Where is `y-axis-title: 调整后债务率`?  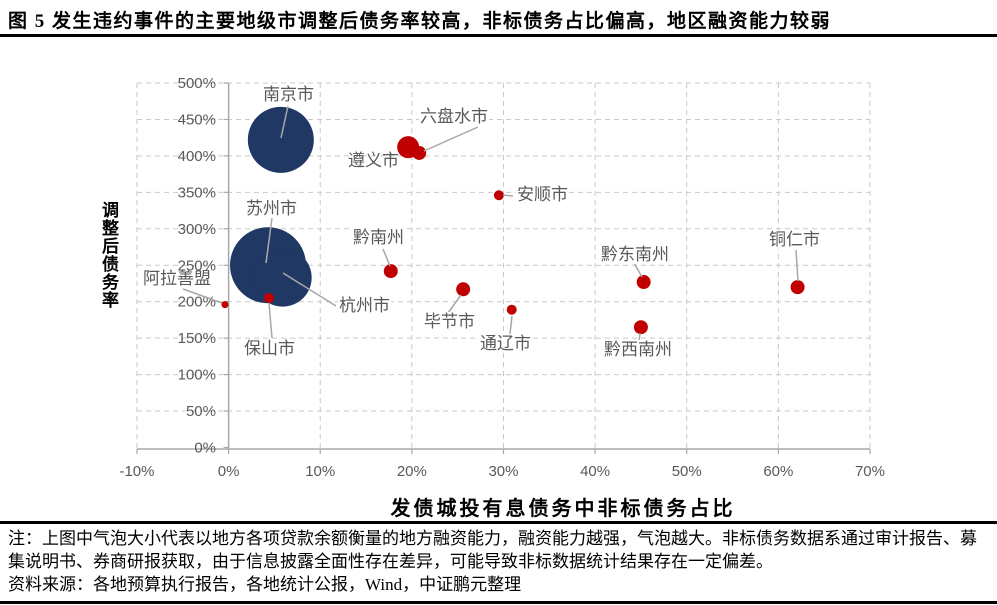 y-axis-title: 调整后债务率 is located at coordinates (108, 255).